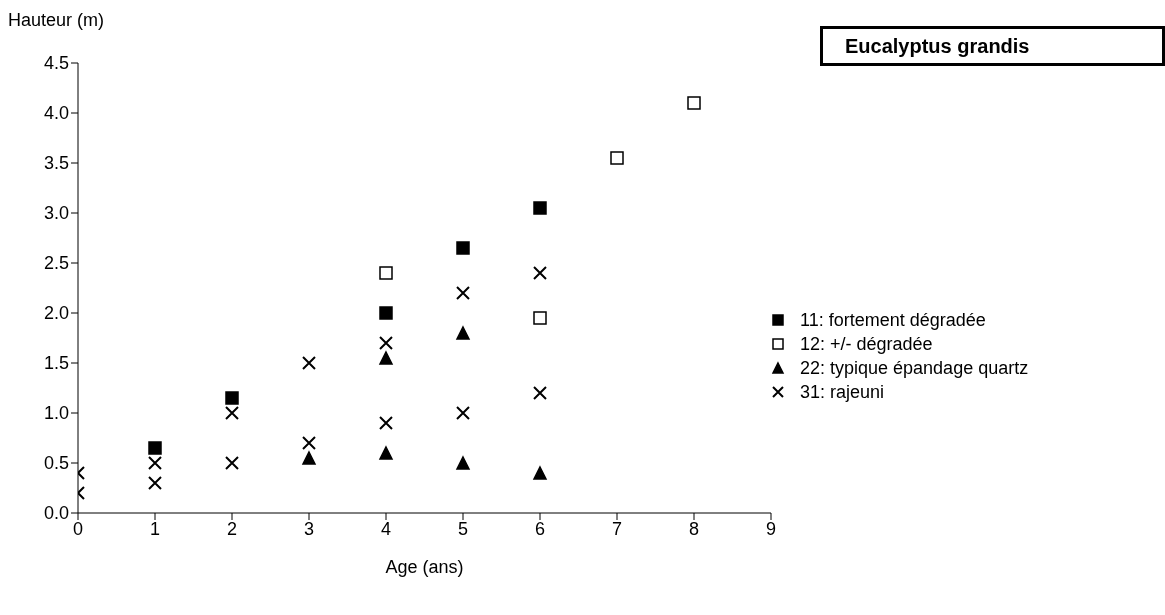  What do you see at coordinates (56, 463) in the screenshot?
I see `y-tick-label: 0.5` at bounding box center [56, 463].